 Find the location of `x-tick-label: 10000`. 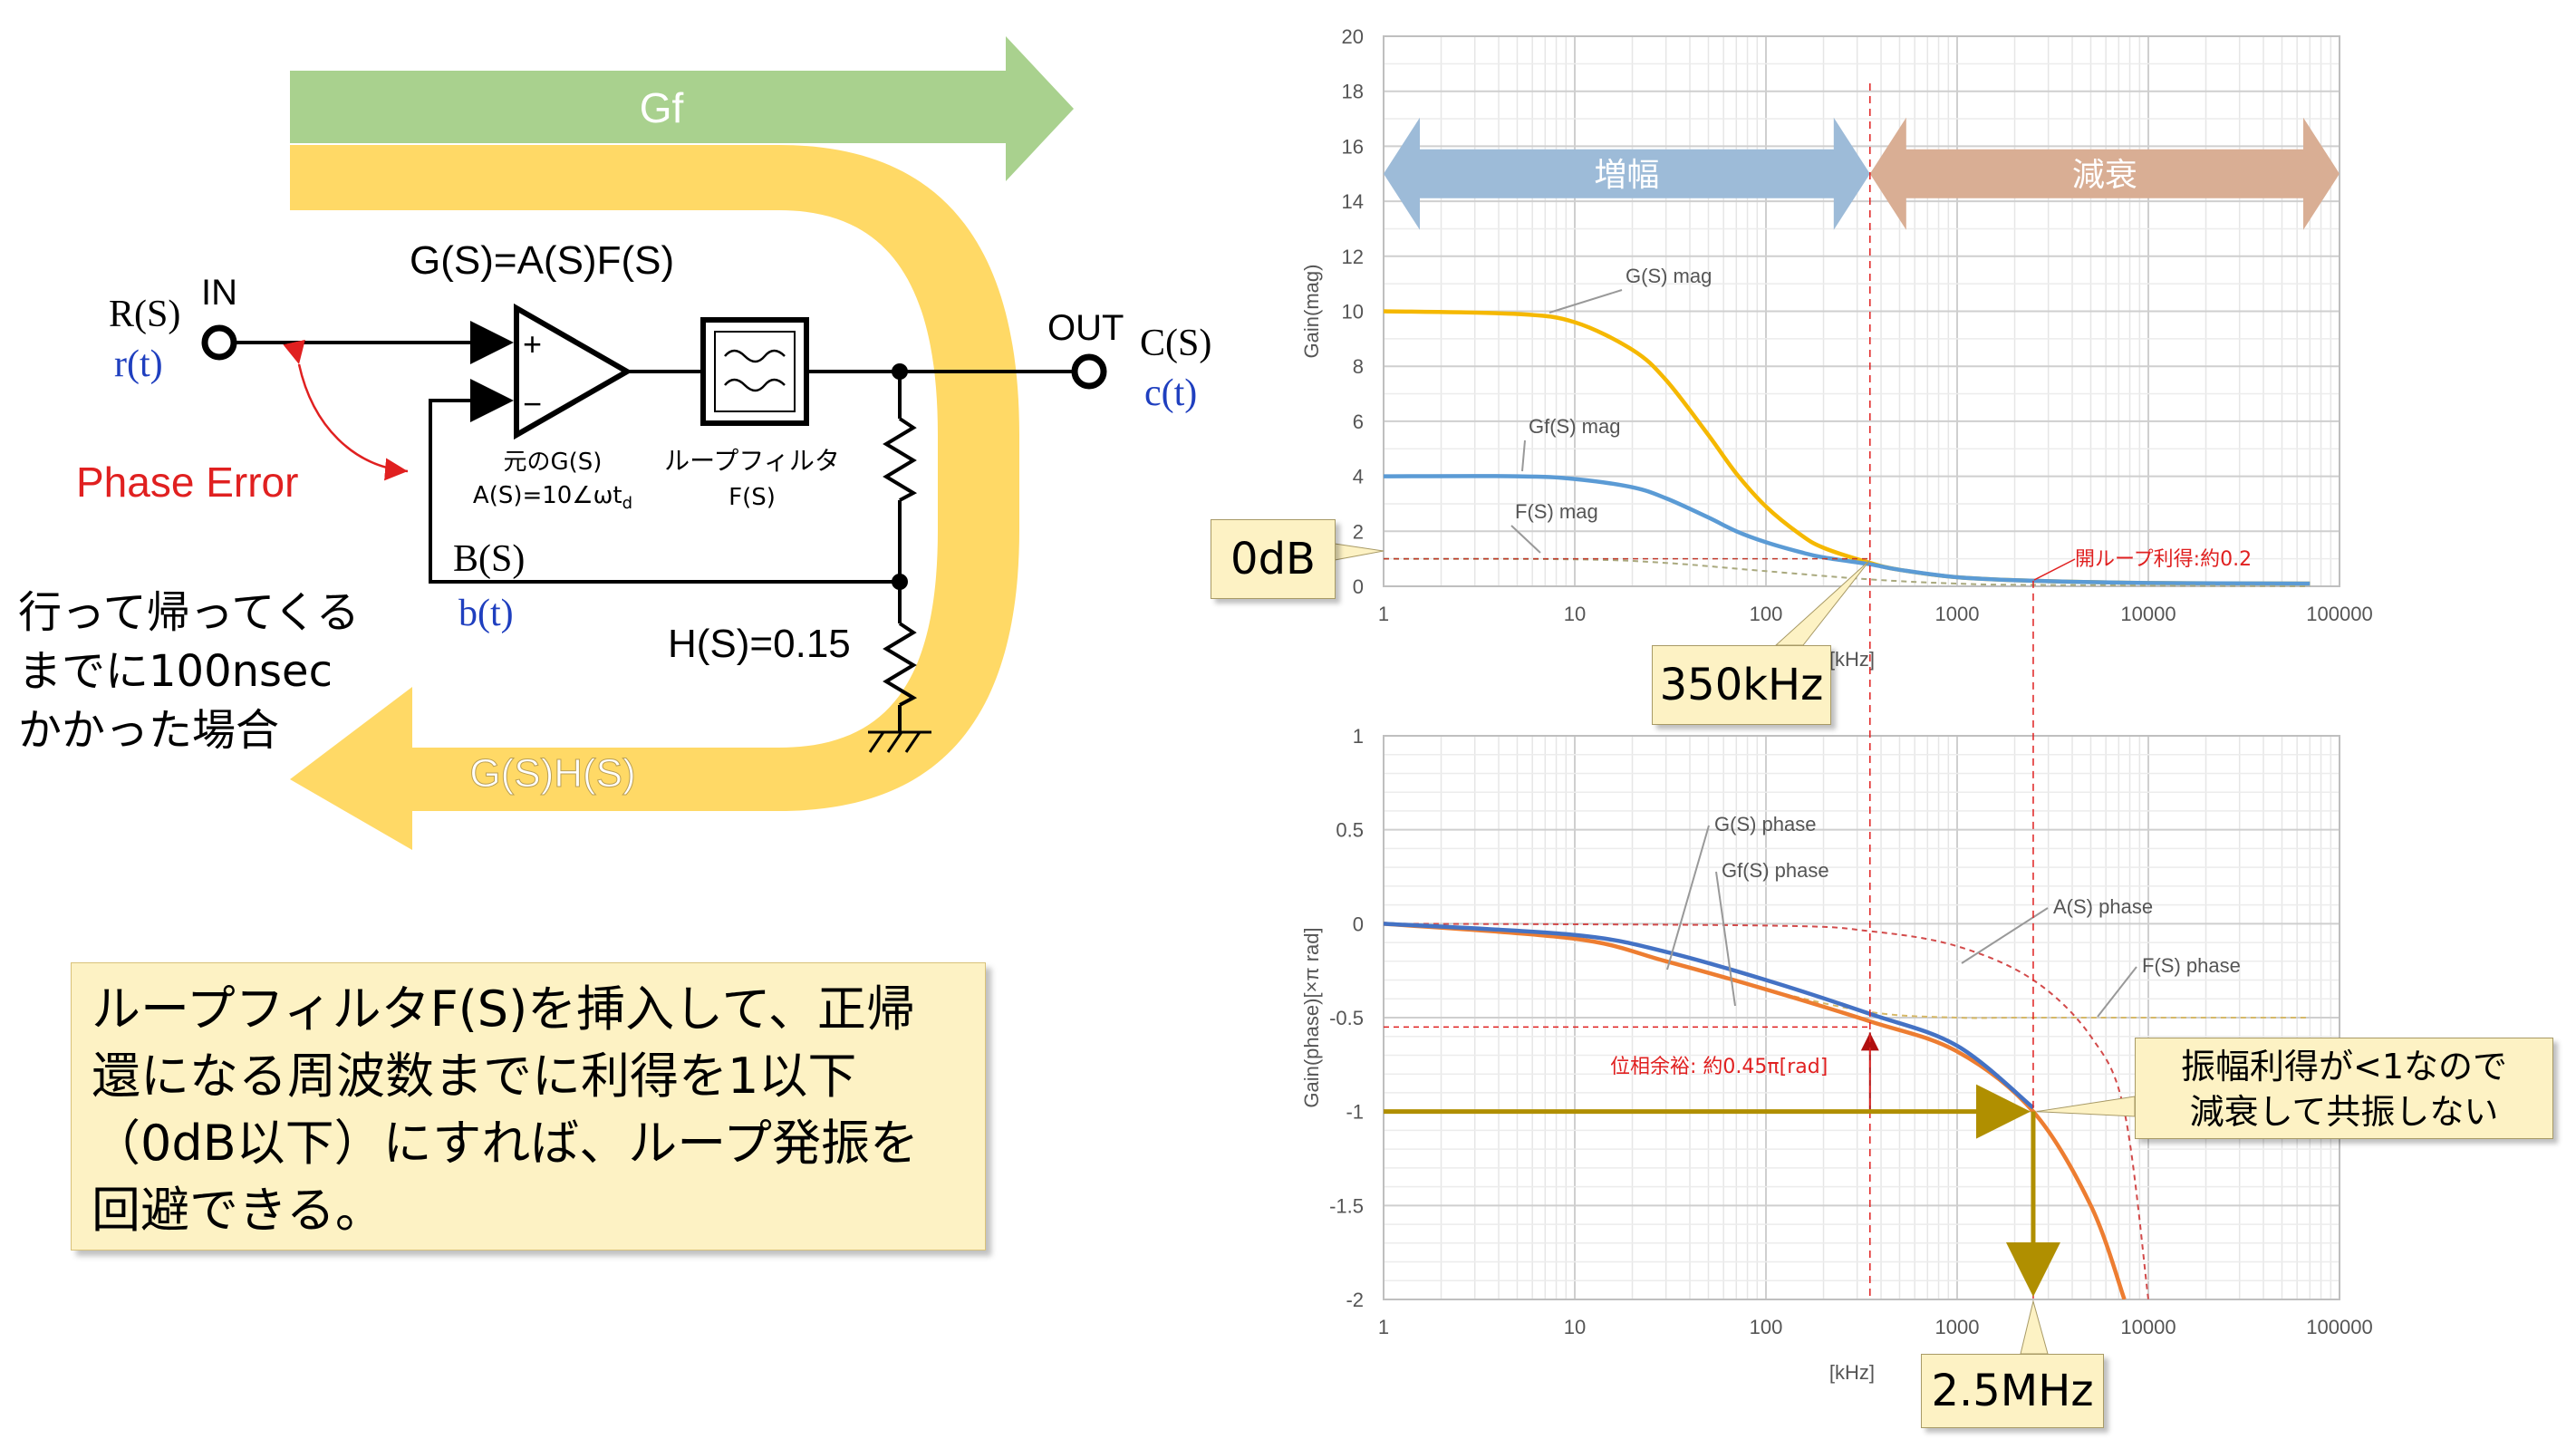

x-tick-label: 10000 is located at coordinates (2148, 614).